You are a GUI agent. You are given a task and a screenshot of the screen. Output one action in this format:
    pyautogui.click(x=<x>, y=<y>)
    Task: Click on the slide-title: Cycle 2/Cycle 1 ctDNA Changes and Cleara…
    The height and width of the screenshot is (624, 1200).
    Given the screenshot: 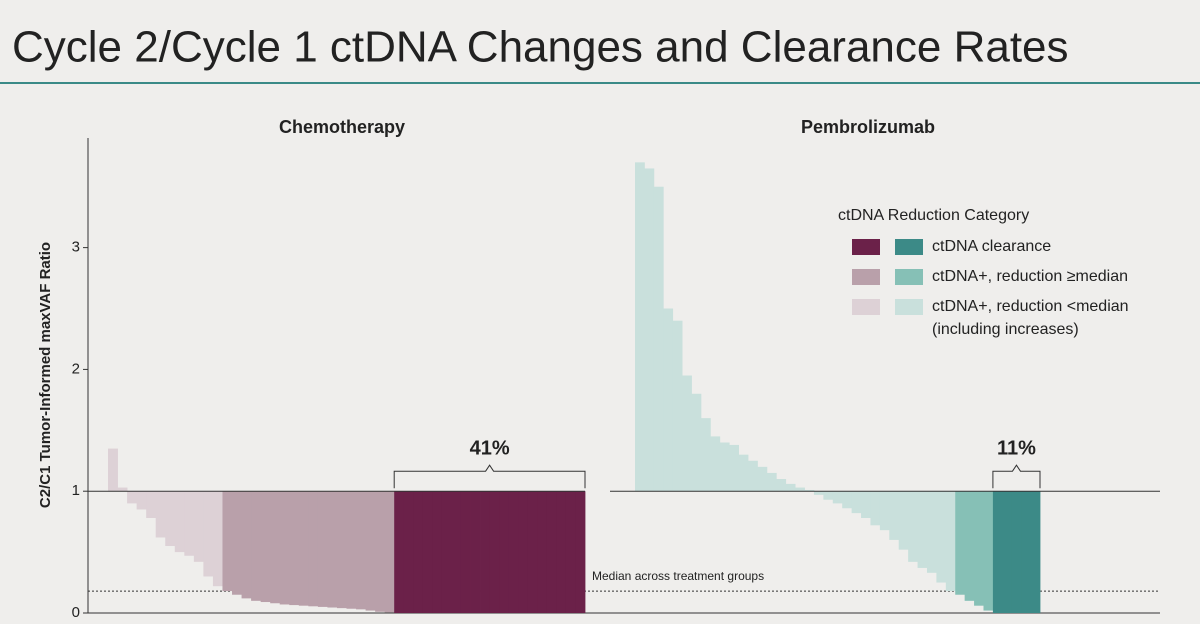 What is the action you would take?
    pyautogui.click(x=540, y=47)
    